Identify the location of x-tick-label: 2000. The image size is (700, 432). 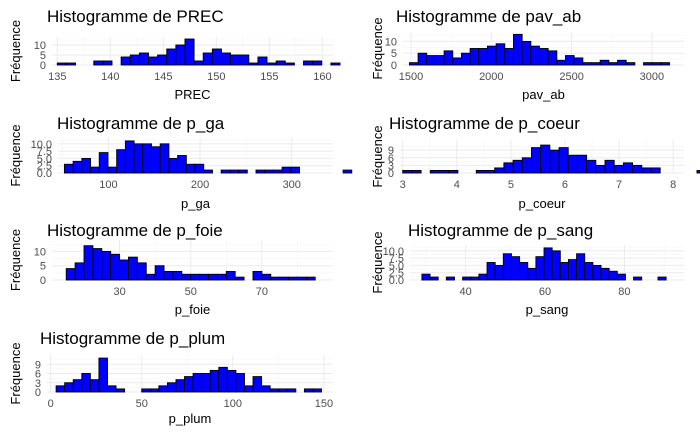
(491, 77).